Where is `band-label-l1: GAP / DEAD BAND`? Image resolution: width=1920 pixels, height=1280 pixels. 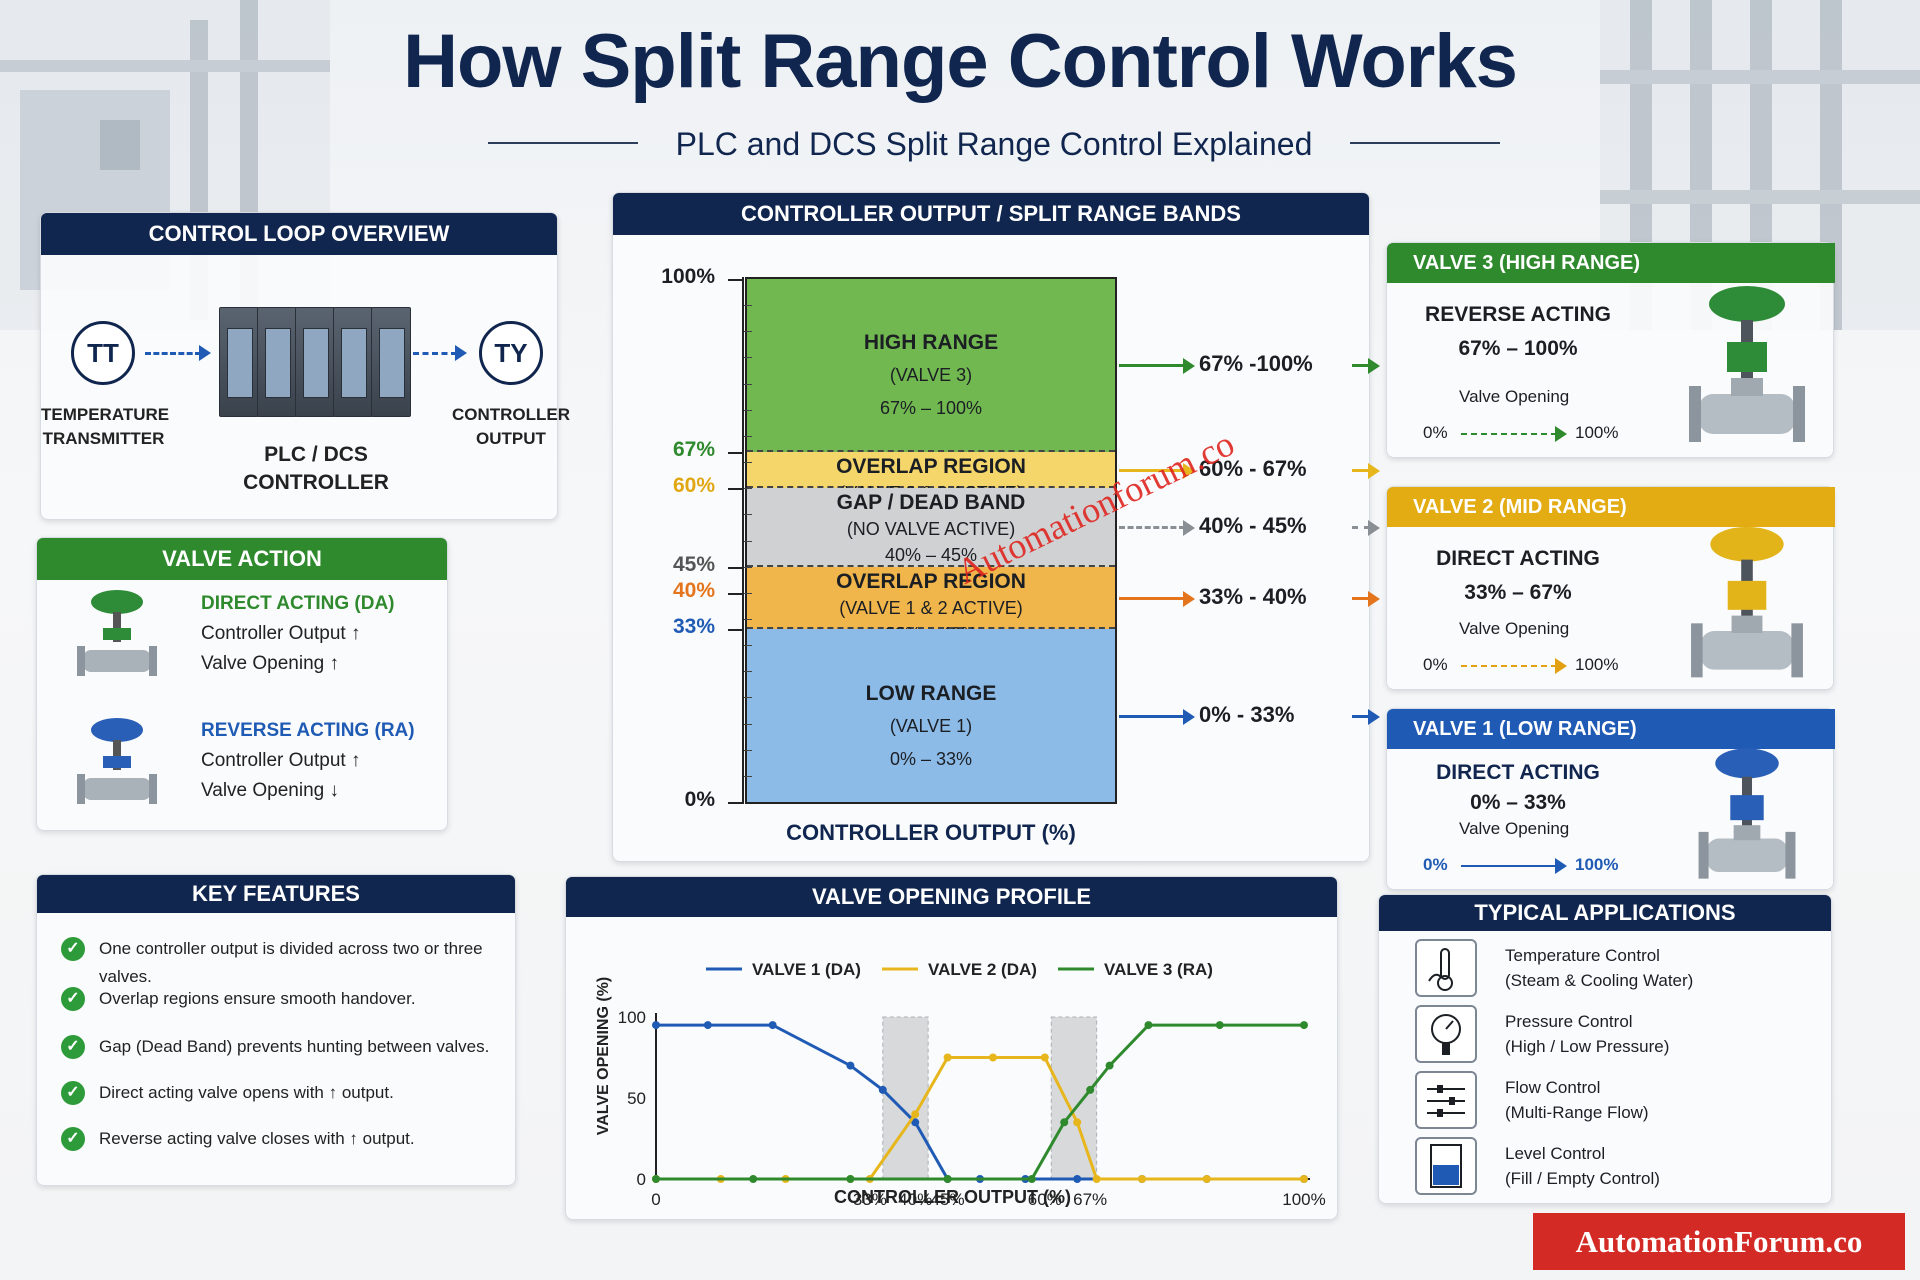 band-label-l1: GAP / DEAD BAND is located at coordinates (931, 503).